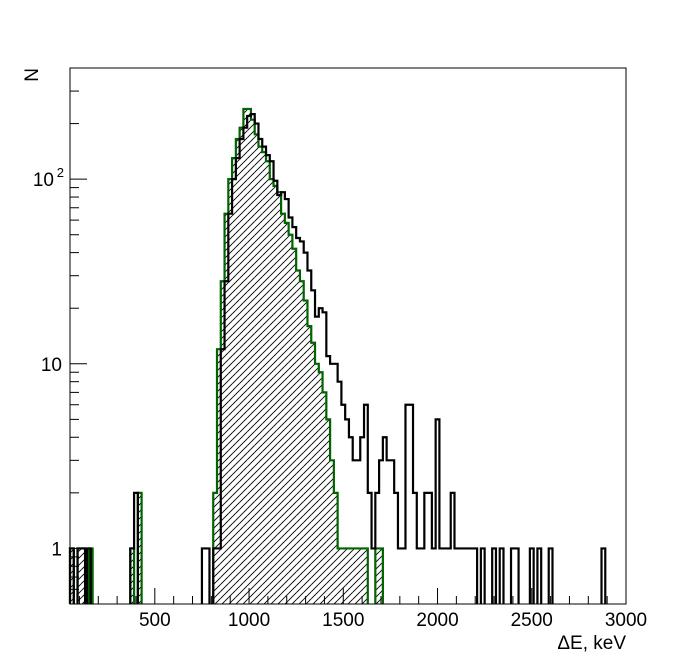 This screenshot has height=672, width=696. Describe the element at coordinates (532, 620) in the screenshot. I see `x-tick-label: 2500` at that location.